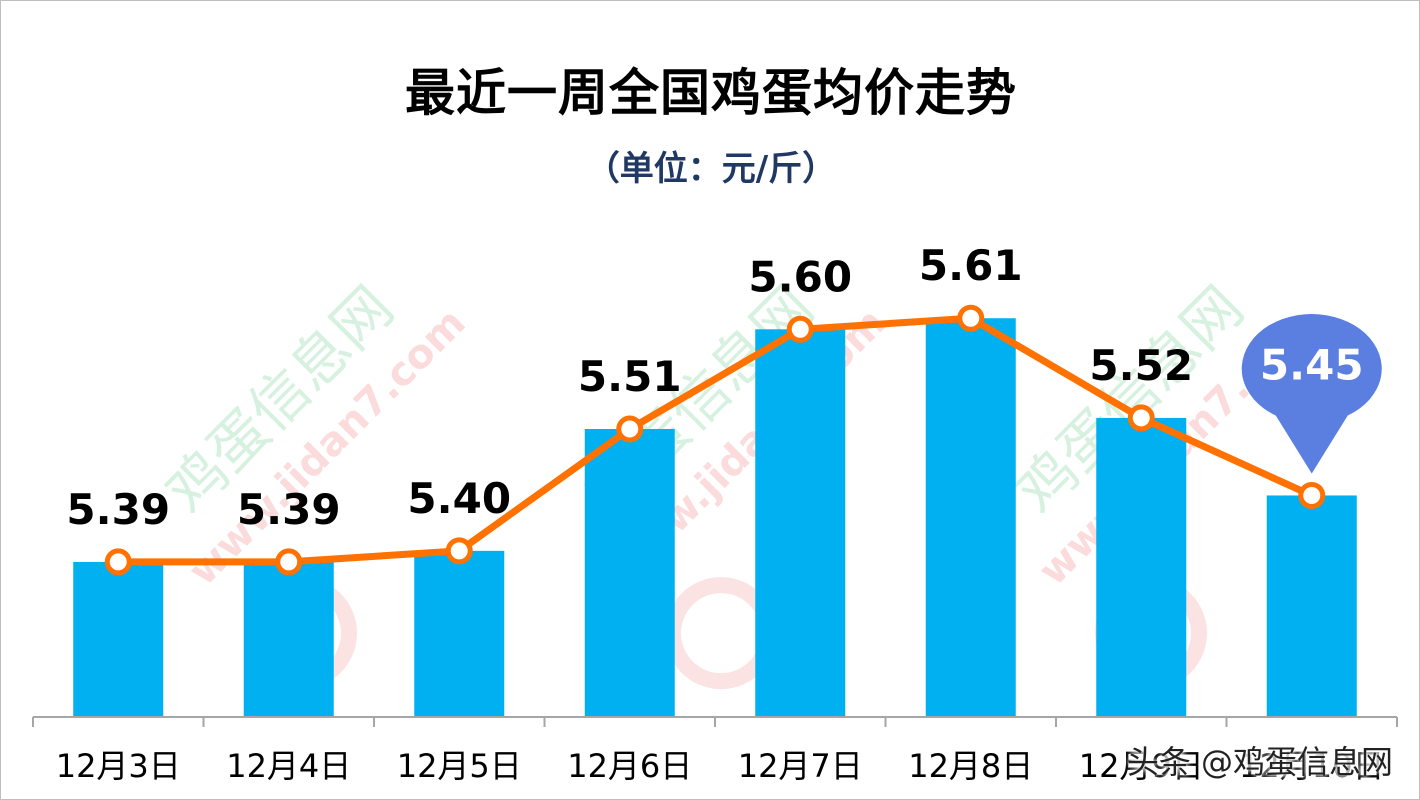 The image size is (1420, 800). Describe the element at coordinates (970, 766) in the screenshot. I see `x-tick-label-5: 12月8日` at that location.